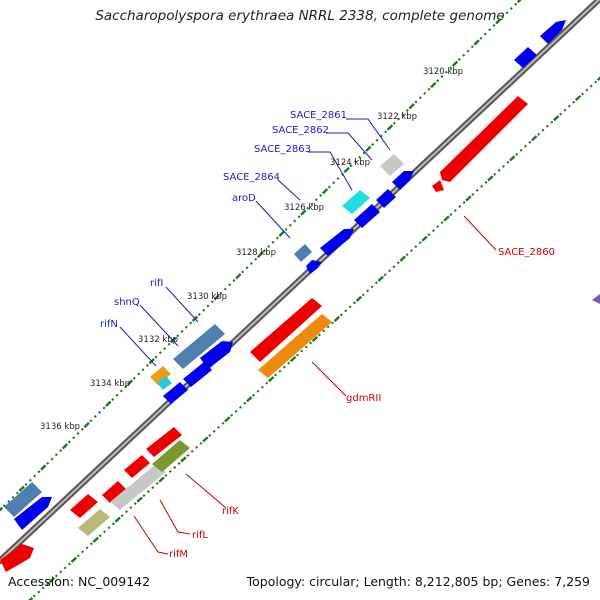 Image resolution: width=600 pixels, height=600 pixels. What do you see at coordinates (159, 325) in the screenshot?
I see `leader-shnq` at bounding box center [159, 325].